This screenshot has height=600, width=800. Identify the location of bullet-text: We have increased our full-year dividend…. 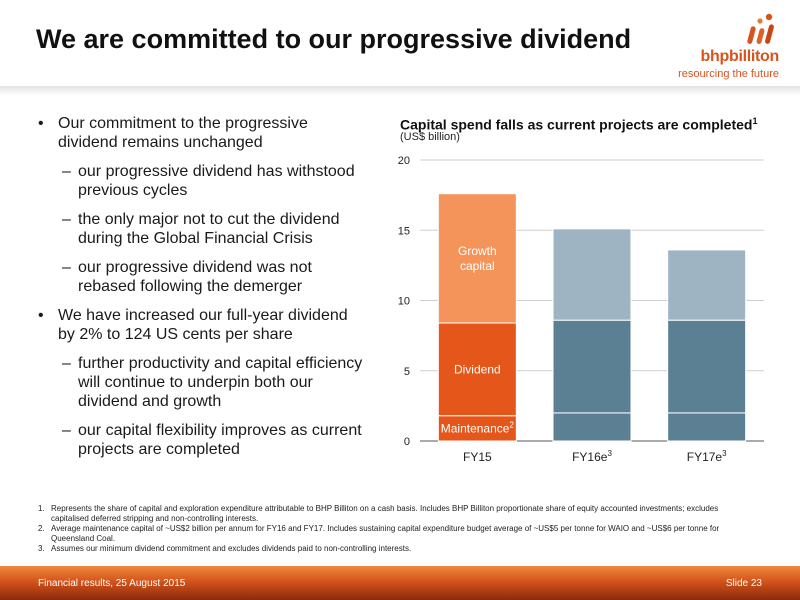
(203, 325).